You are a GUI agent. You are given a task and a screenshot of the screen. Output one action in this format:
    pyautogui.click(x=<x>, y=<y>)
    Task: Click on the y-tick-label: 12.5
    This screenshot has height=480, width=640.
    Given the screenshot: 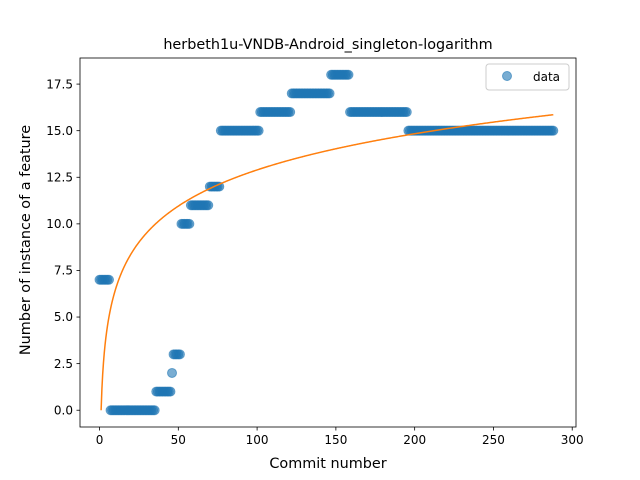 What is the action you would take?
    pyautogui.click(x=59, y=177)
    